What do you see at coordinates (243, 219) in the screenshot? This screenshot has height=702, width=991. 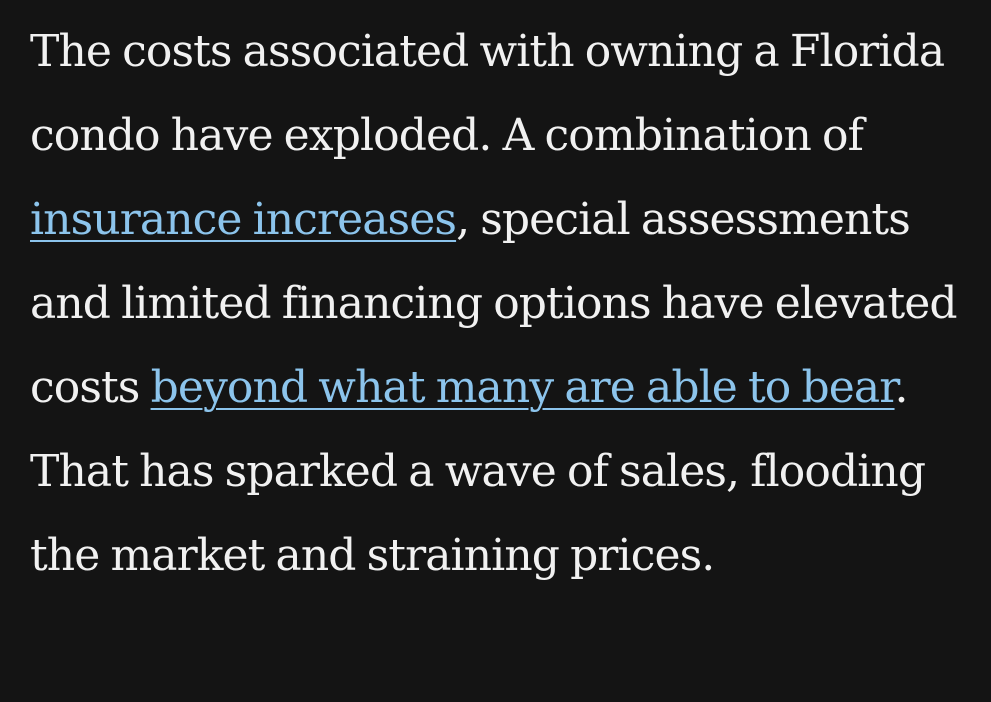 I see `insurance-increases-link: insurance increases` at bounding box center [243, 219].